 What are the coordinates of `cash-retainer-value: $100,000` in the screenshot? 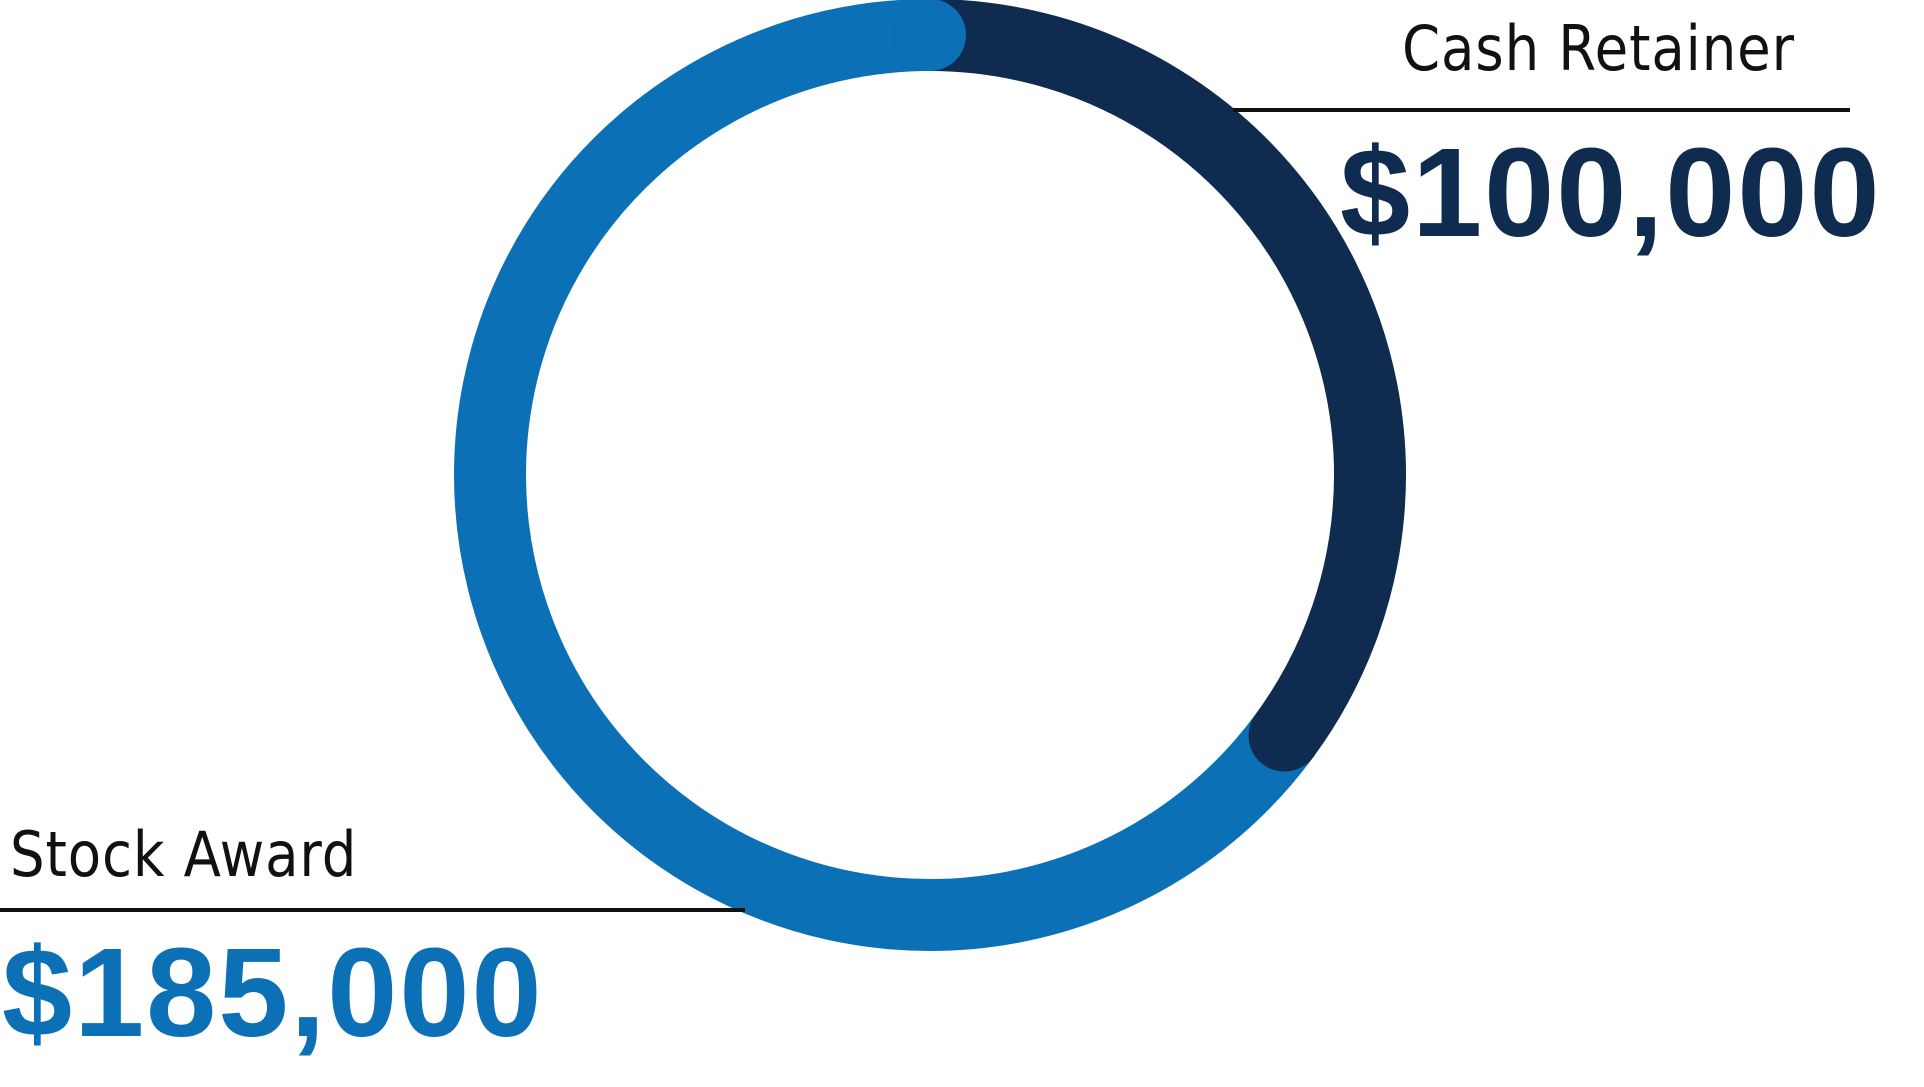 It's located at (1611, 192).